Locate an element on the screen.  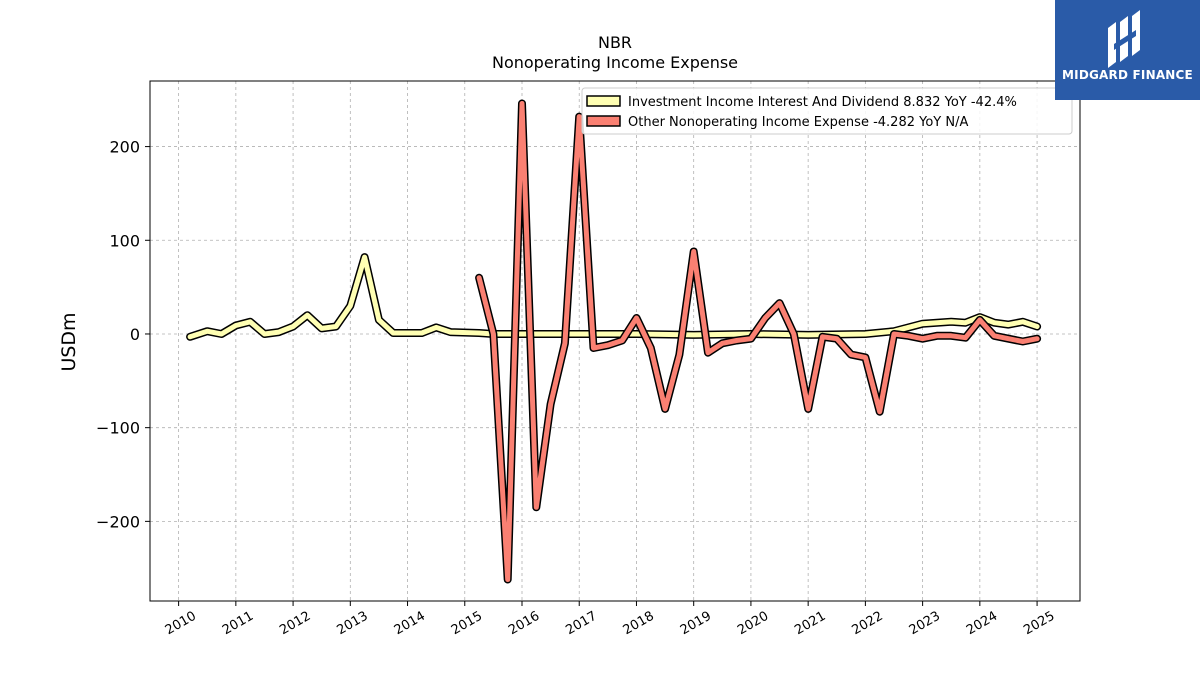
x-tick-label: 2010 is located at coordinates (181, 624).